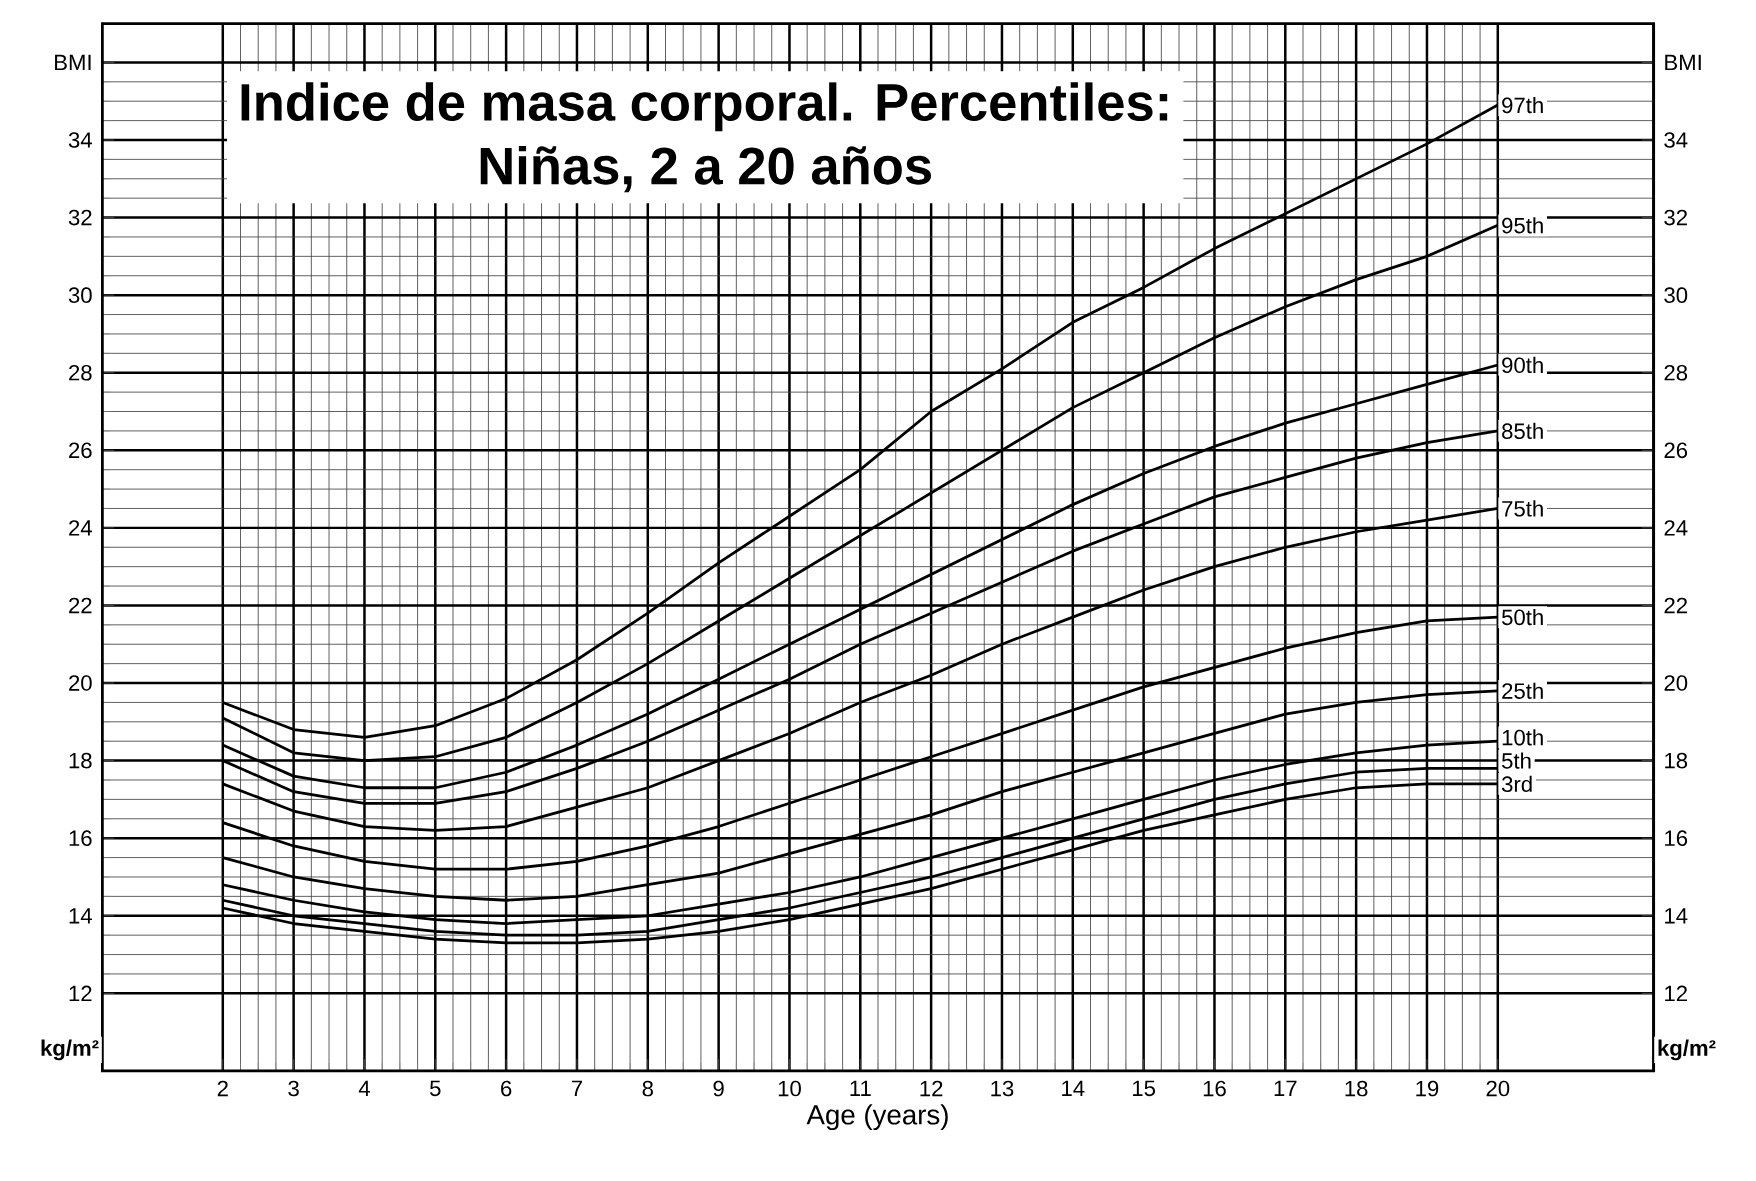  What do you see at coordinates (1144, 1088) in the screenshot?
I see `x-tick-label: 15` at bounding box center [1144, 1088].